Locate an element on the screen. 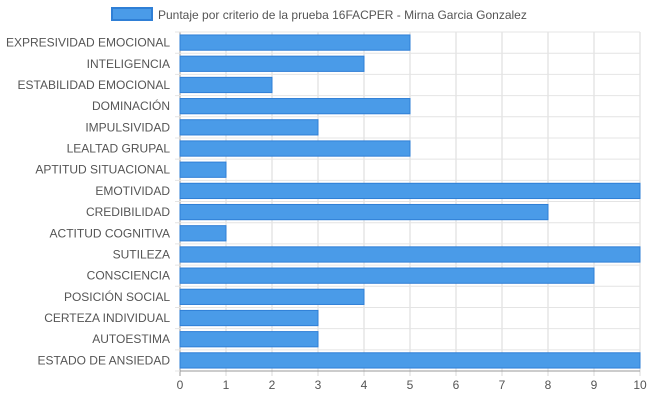  category-label: POSICIÓN SOCIAL is located at coordinates (117, 296).